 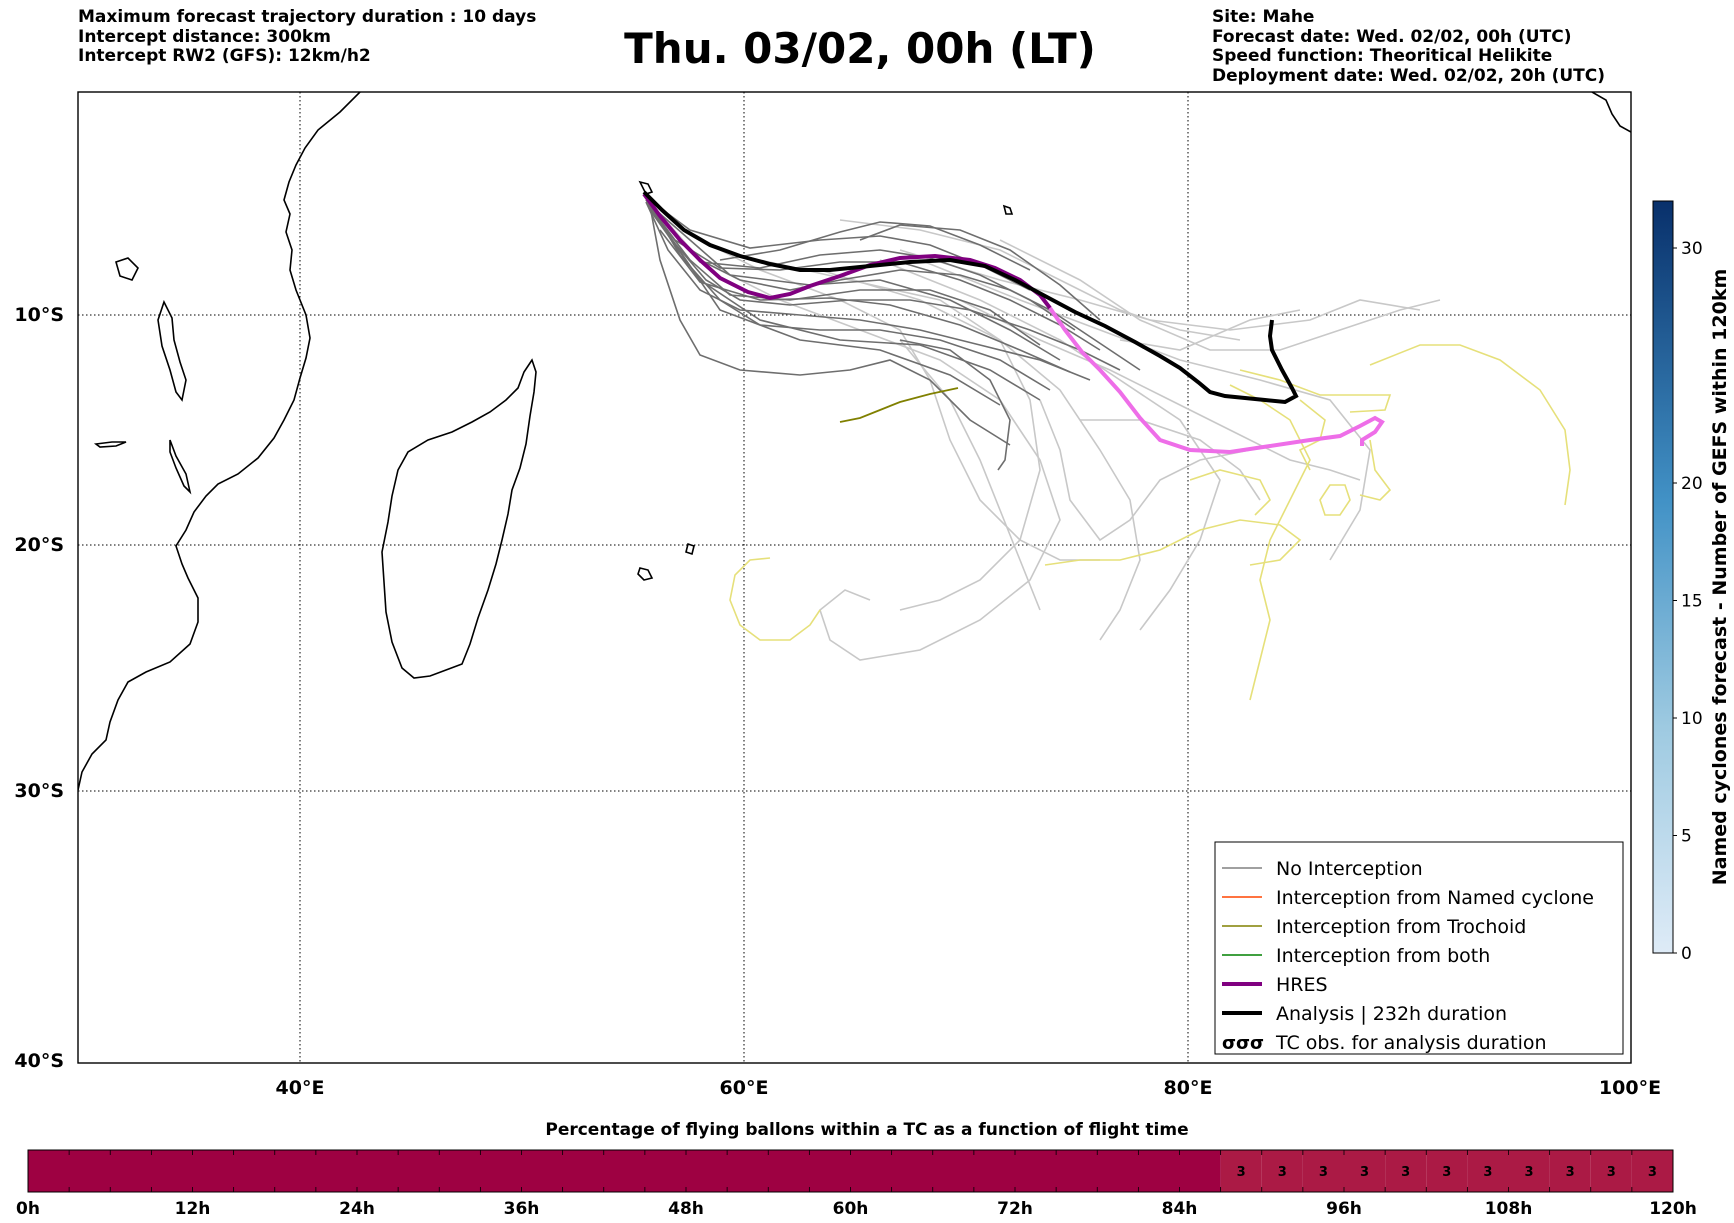 I want to click on colorbar-tick-0: 0, so click(x=1686, y=954).